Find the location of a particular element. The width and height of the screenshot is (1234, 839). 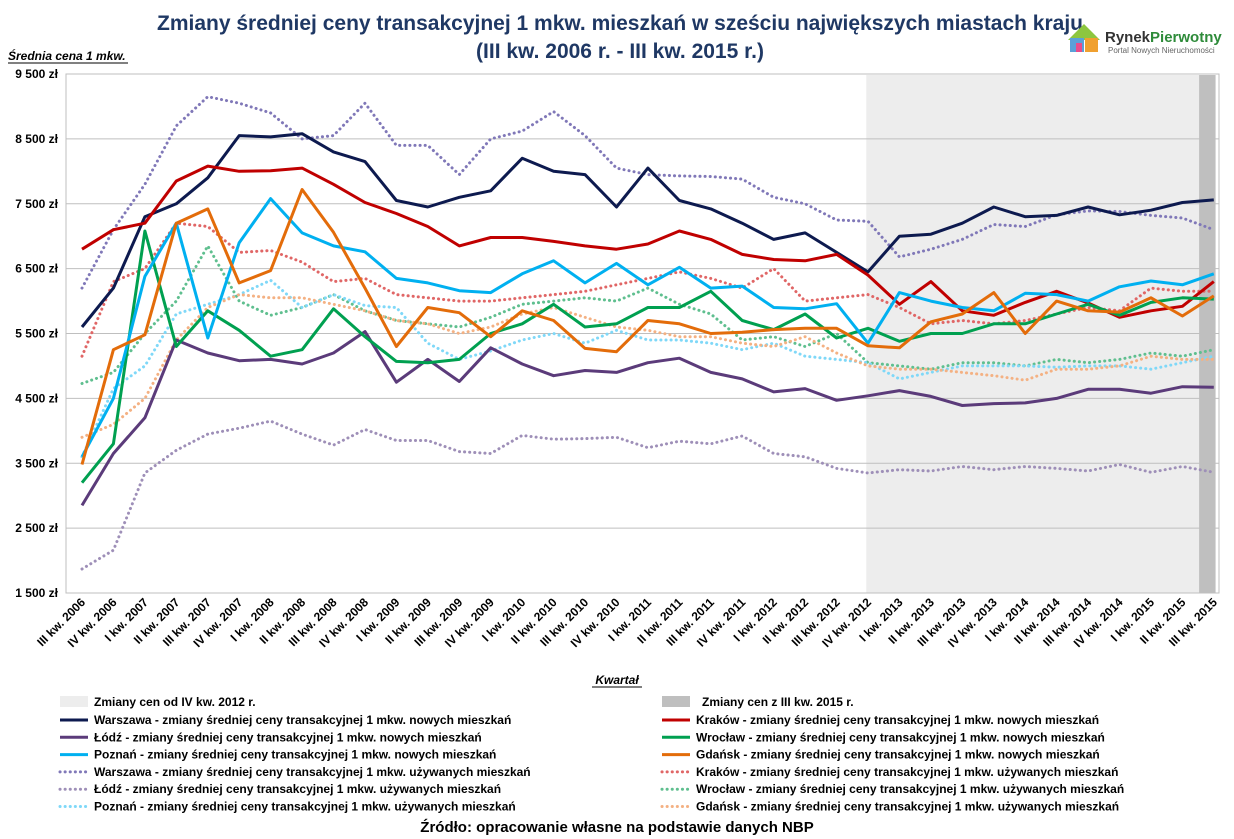

y-tick-label: 5 500 zł is located at coordinates (36, 334).